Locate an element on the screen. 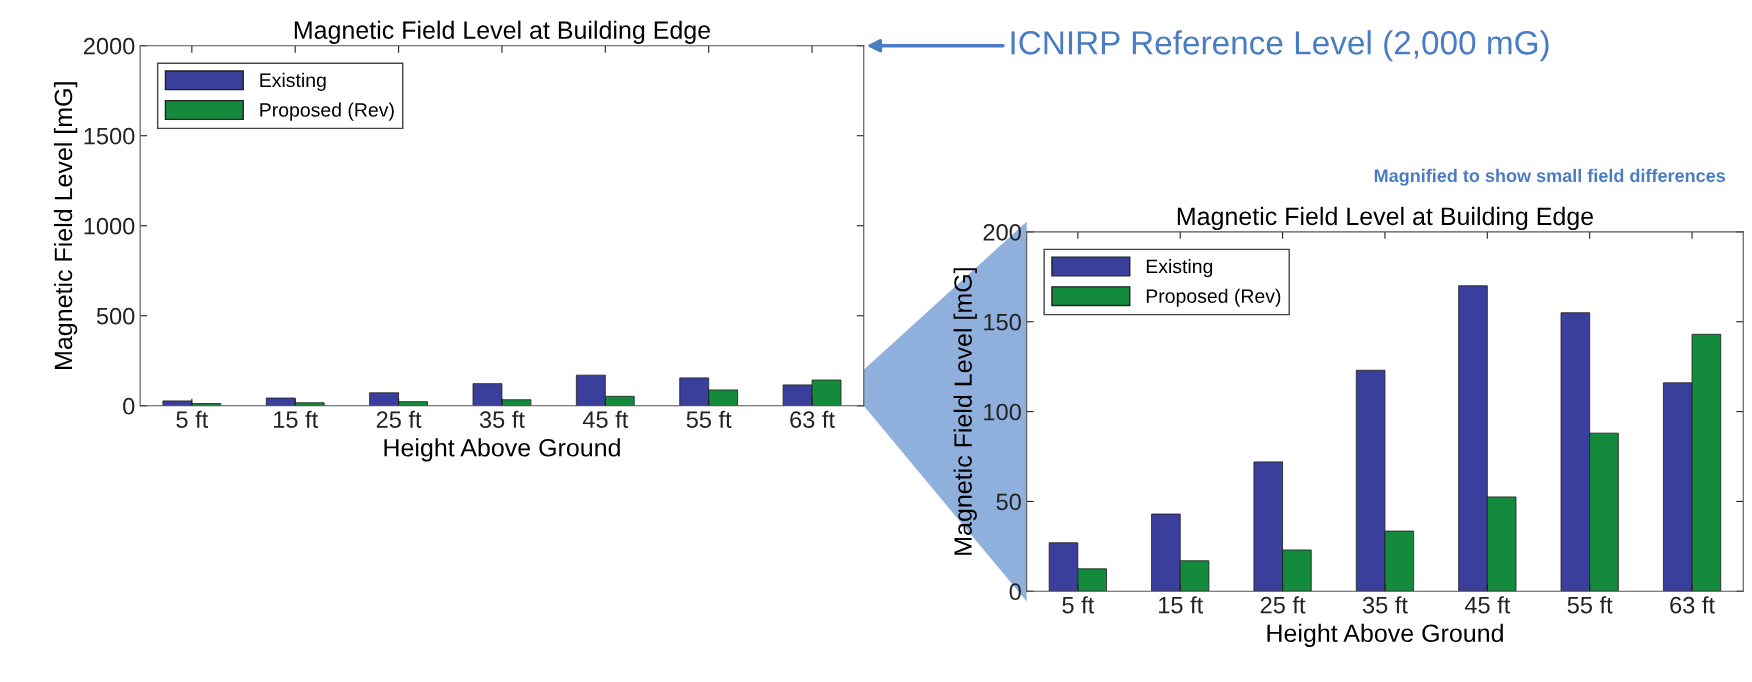  y-tick-label: 1000 is located at coordinates (109, 226).